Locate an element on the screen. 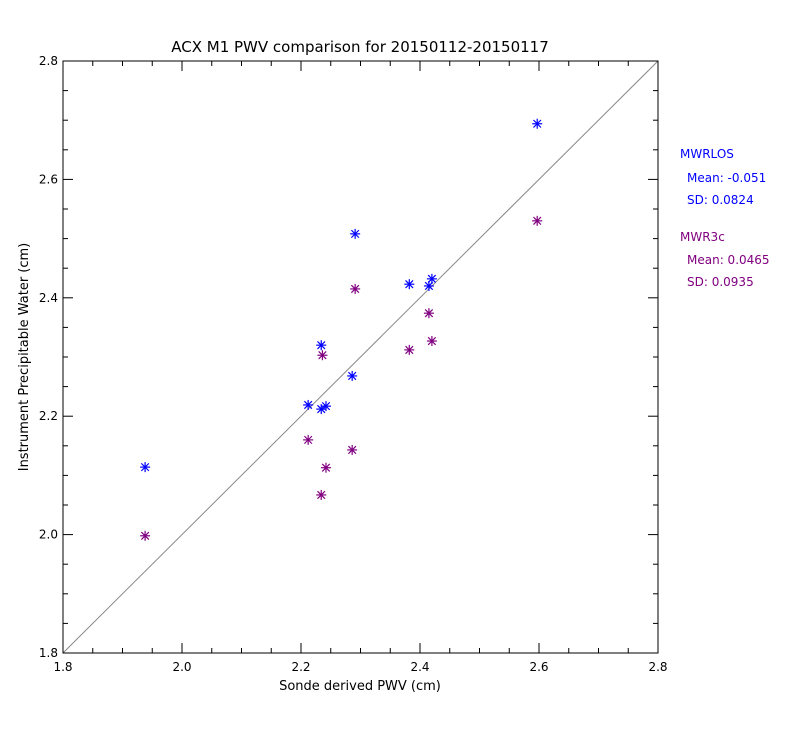  y-tick-label: 1.8 is located at coordinates (48, 653).